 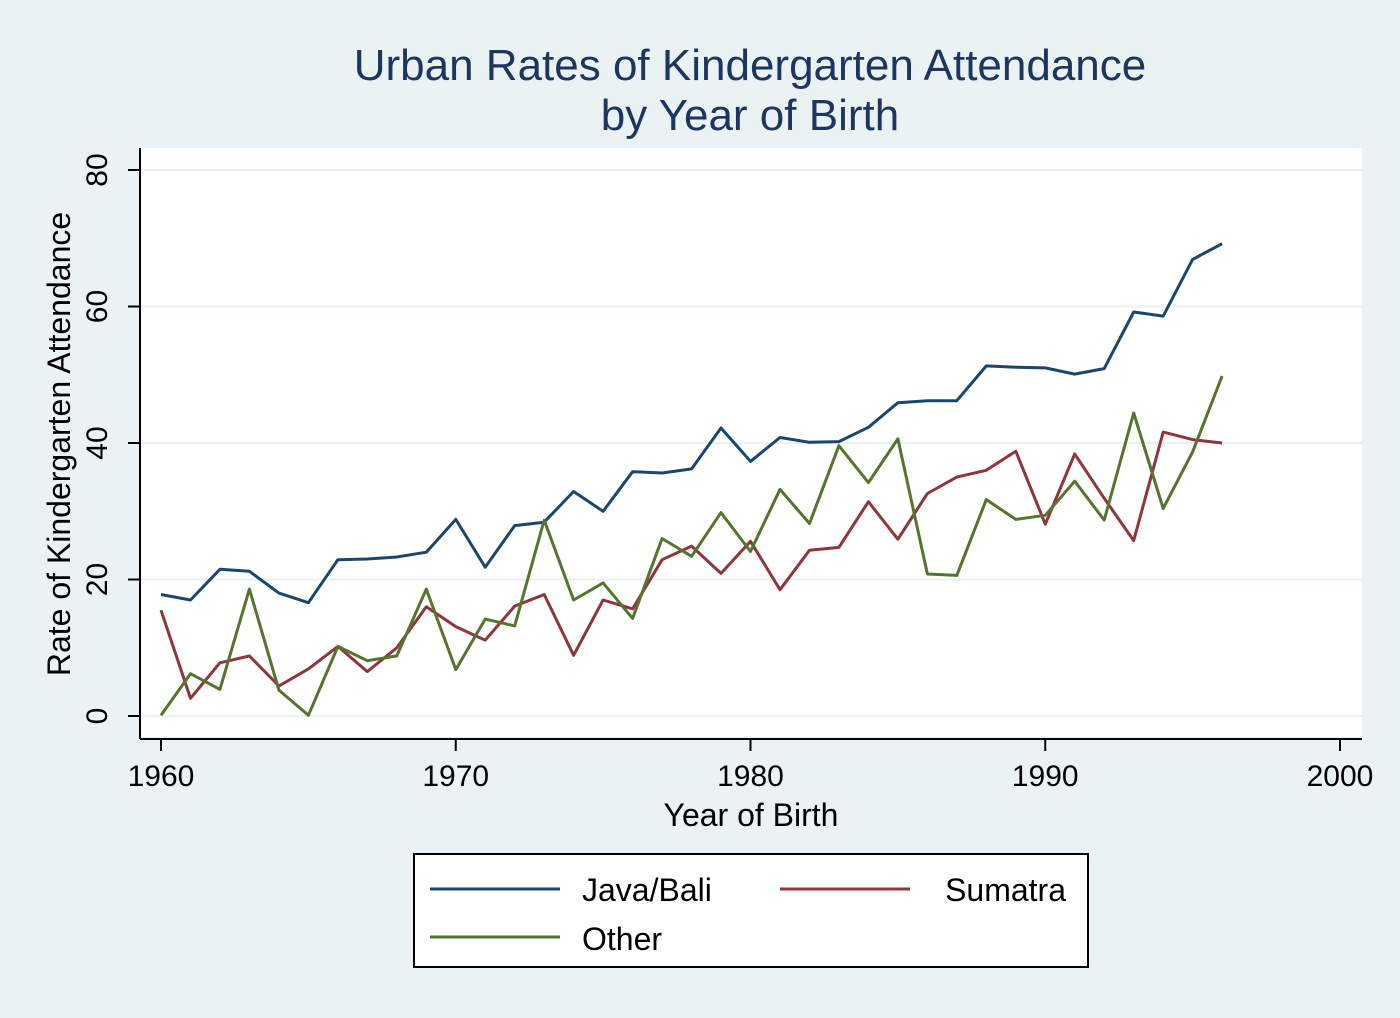 What do you see at coordinates (97, 442) in the screenshot?
I see `y-tick-label-40: 40` at bounding box center [97, 442].